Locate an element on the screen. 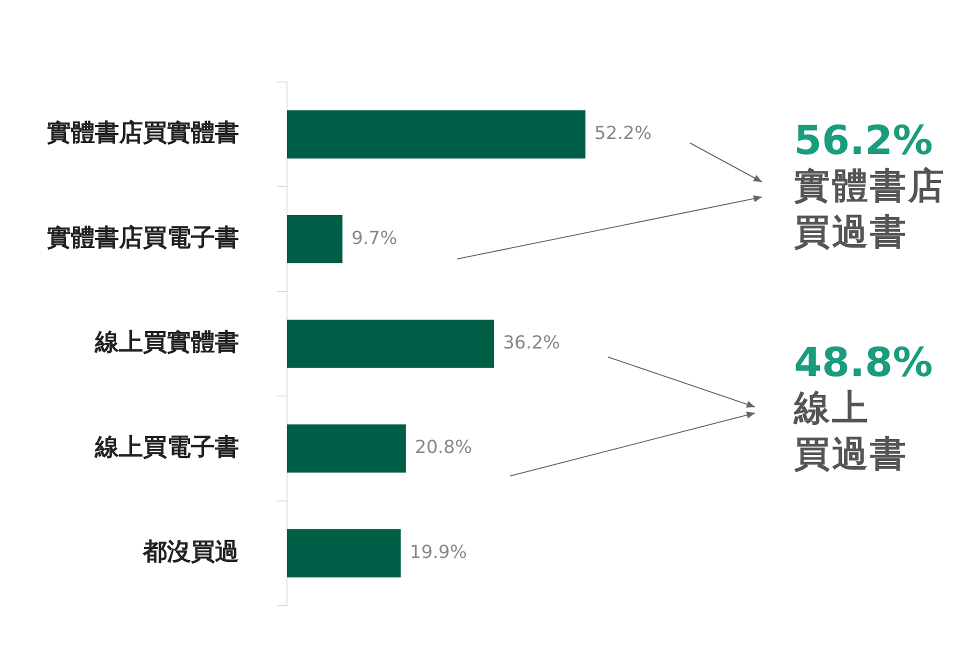  data-label: 19.9% is located at coordinates (438, 552).